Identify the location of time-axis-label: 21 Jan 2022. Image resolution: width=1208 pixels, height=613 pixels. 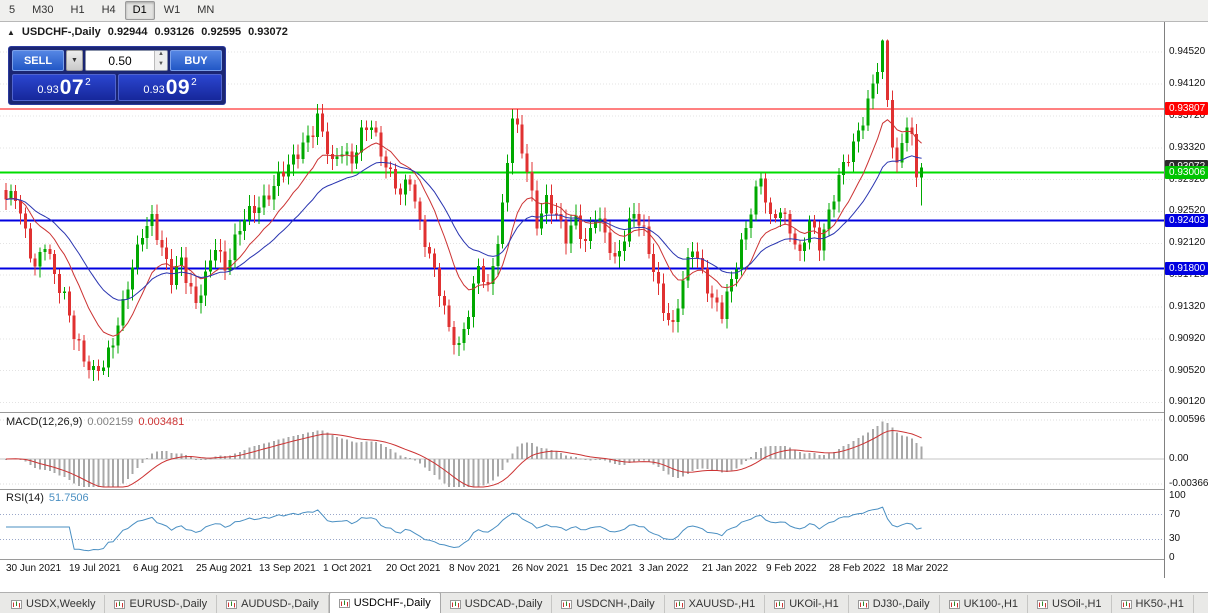
(730, 568).